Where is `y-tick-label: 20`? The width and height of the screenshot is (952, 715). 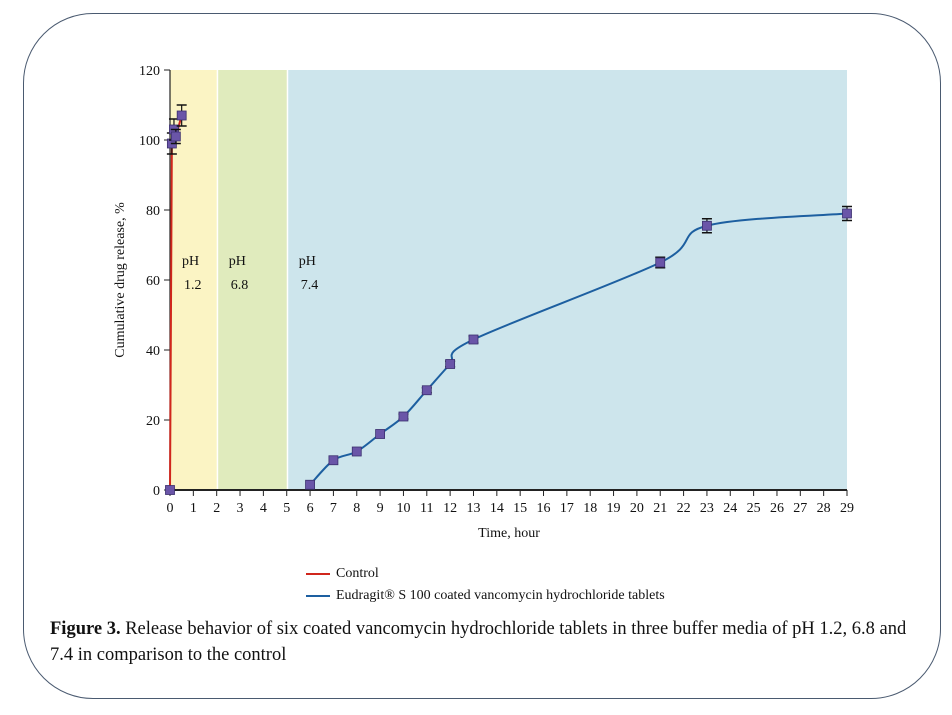
y-tick-label: 20 is located at coordinates (153, 421).